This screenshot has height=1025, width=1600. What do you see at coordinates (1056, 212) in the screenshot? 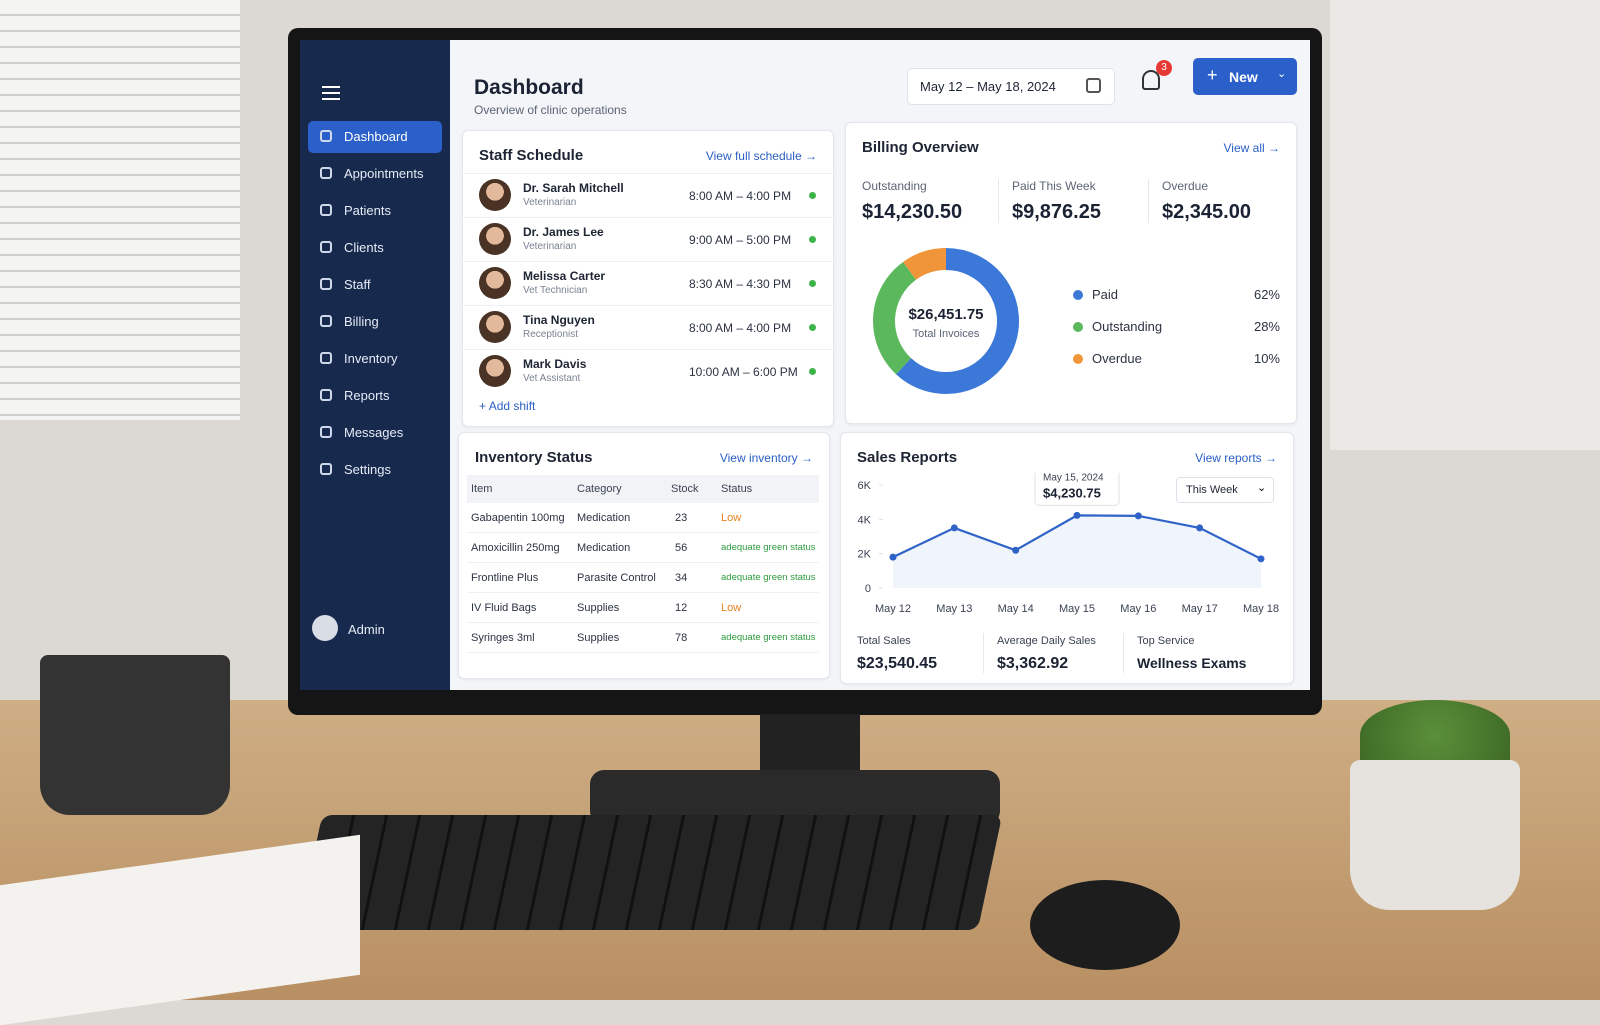
I see `stat-value: $9,876.25` at bounding box center [1056, 212].